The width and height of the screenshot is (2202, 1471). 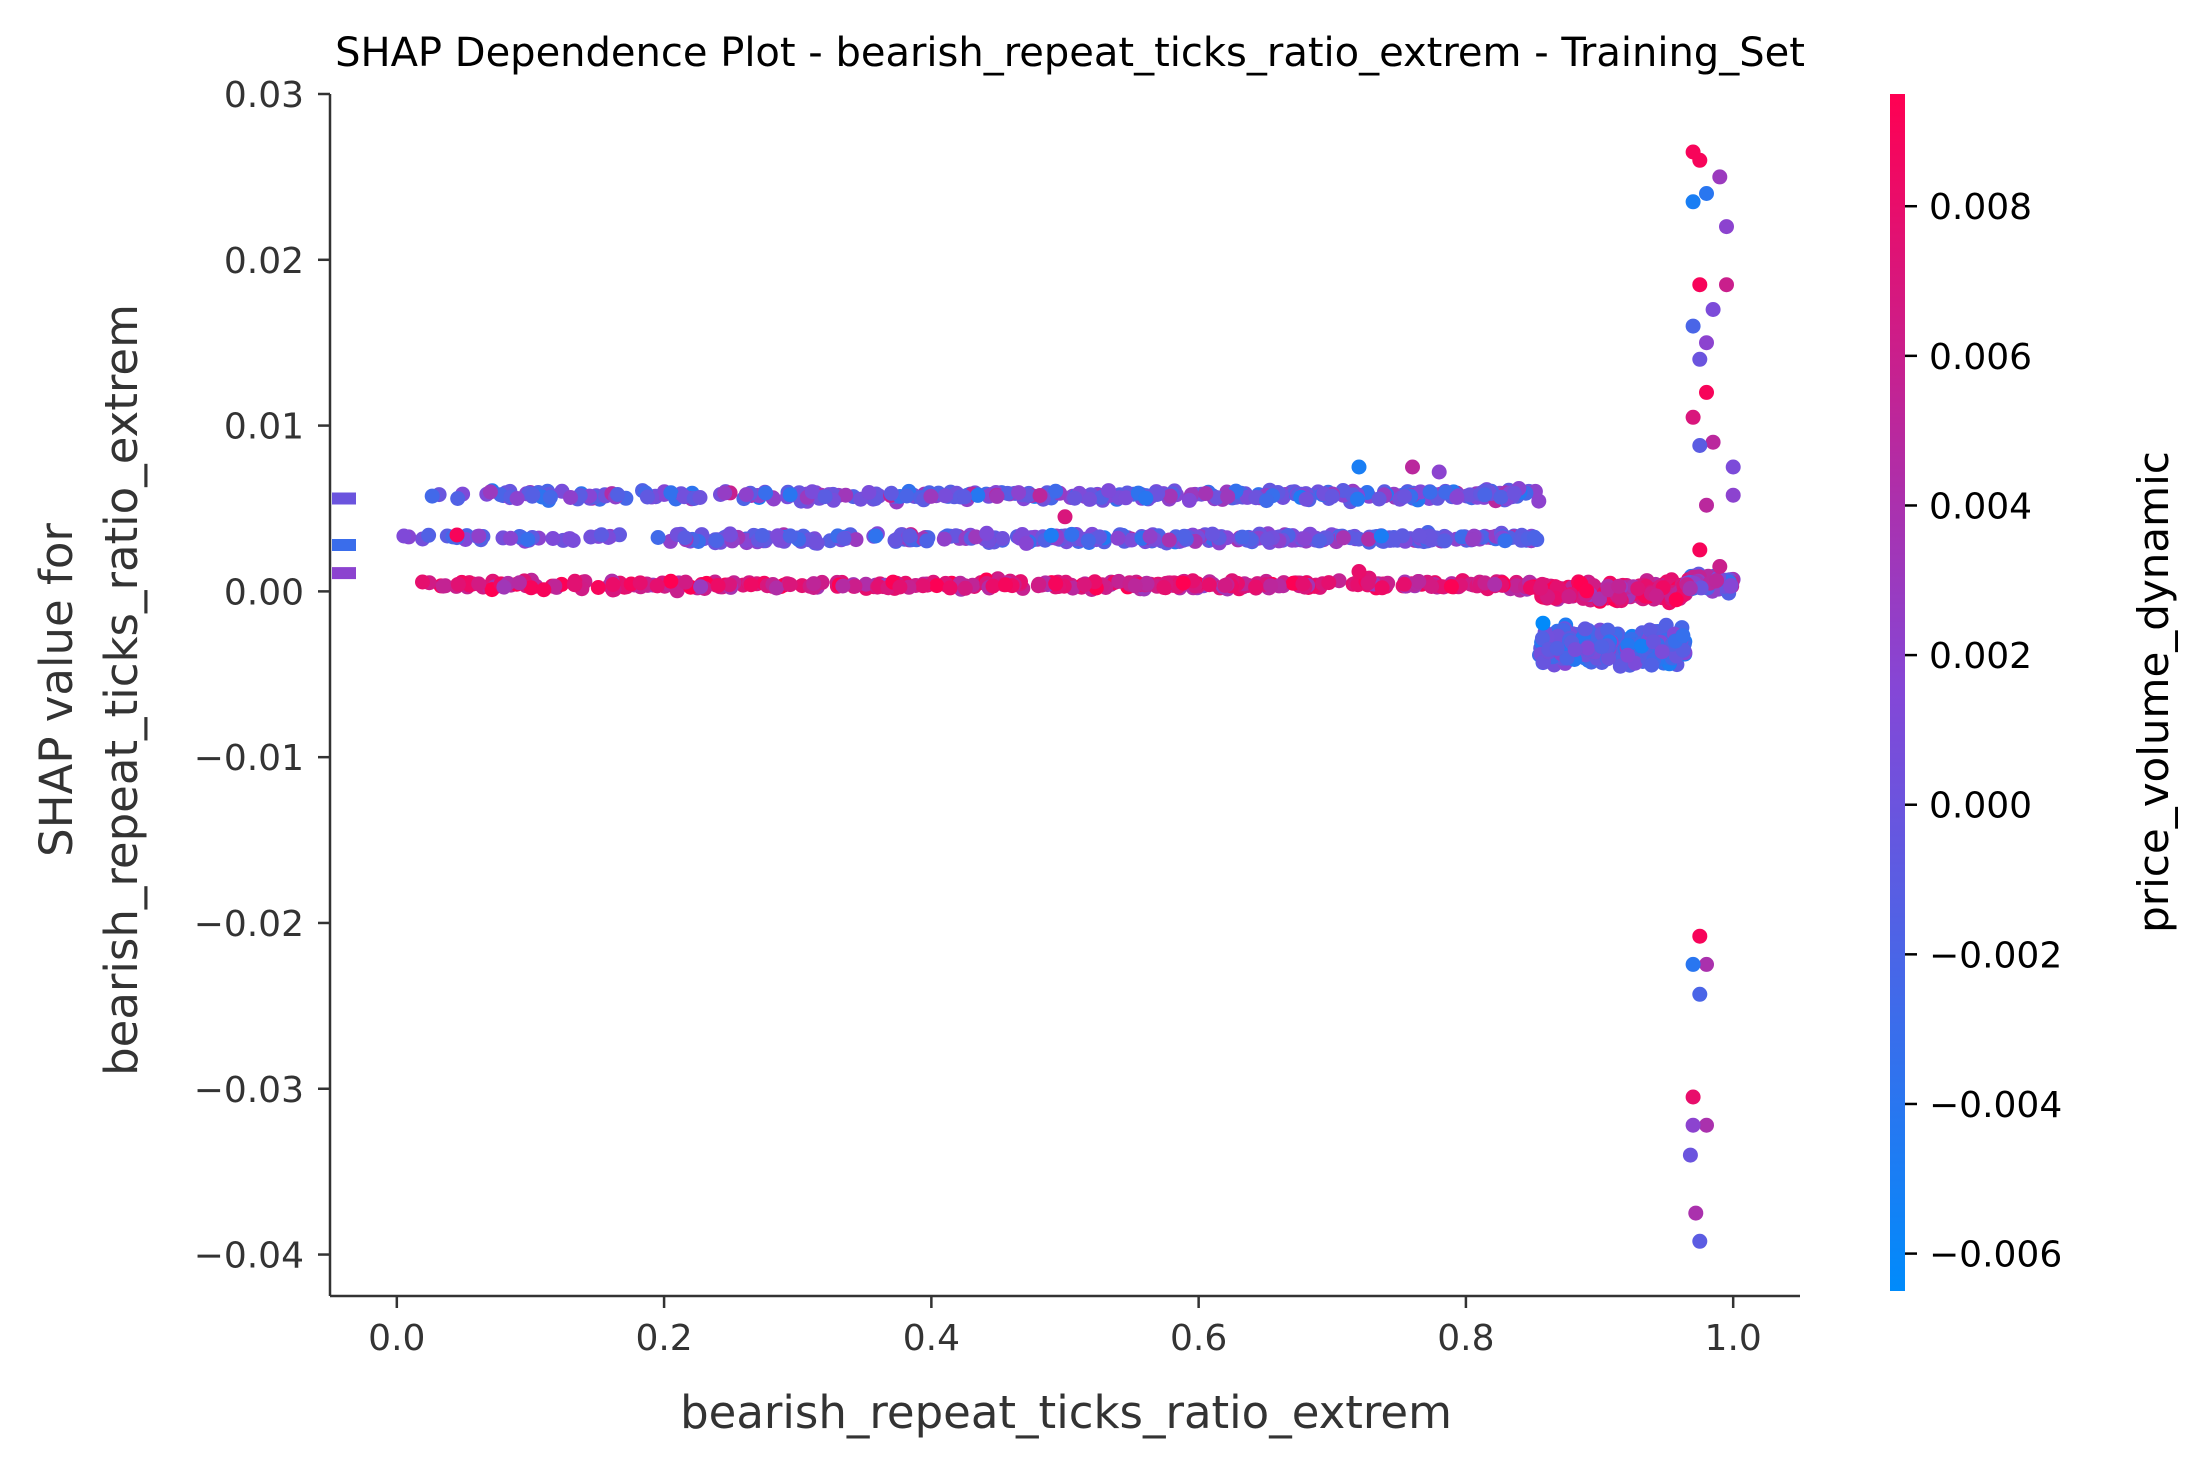 I want to click on colorbar-tick-label: 0.004, so click(x=1980, y=506).